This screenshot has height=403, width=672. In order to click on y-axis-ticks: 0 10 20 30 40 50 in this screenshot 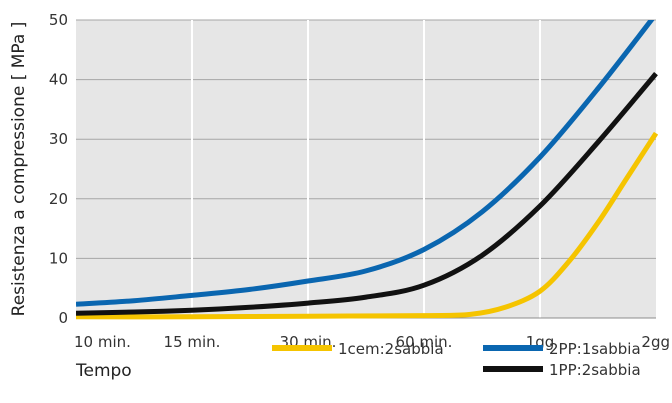, I will do `click(58, 169)`.